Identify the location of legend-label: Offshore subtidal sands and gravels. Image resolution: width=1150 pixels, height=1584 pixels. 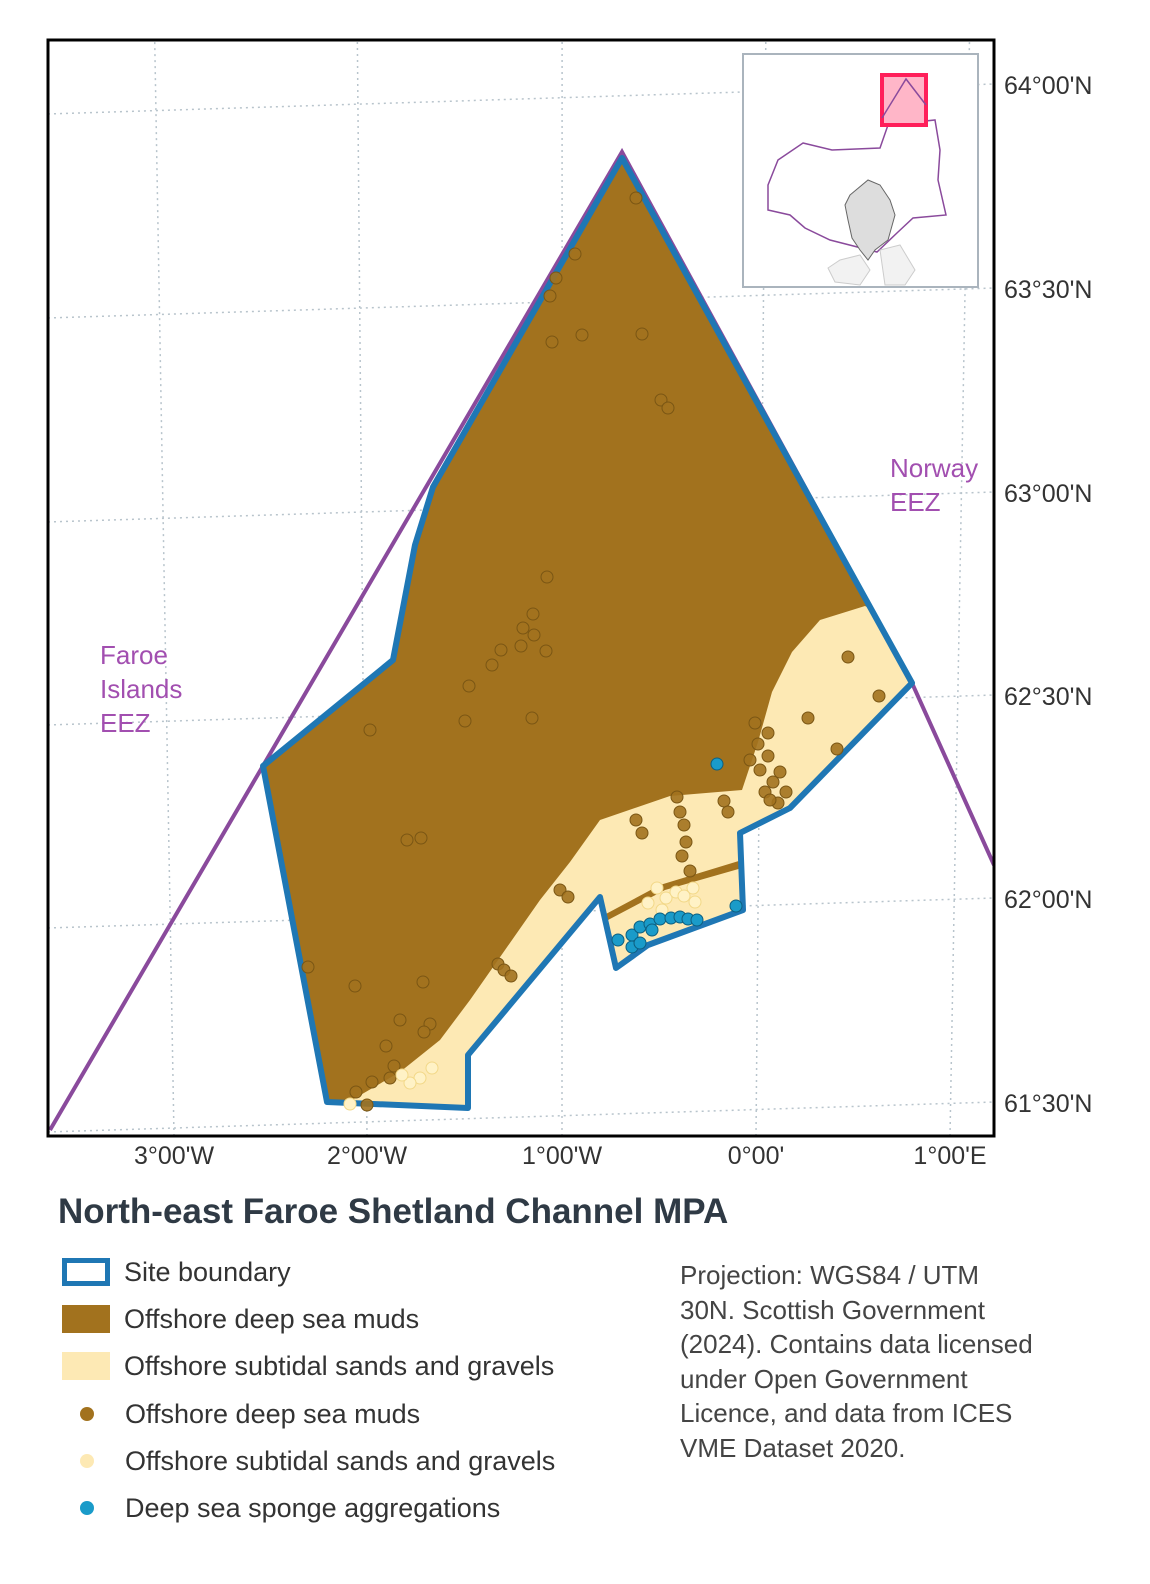
(340, 1460).